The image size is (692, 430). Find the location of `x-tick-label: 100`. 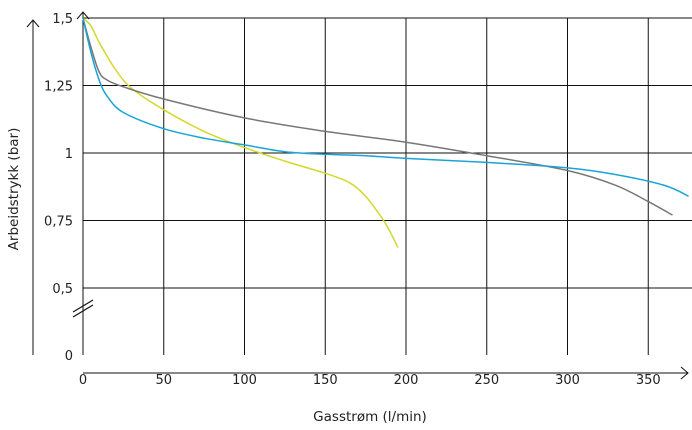

x-tick-label: 100 is located at coordinates (244, 380).